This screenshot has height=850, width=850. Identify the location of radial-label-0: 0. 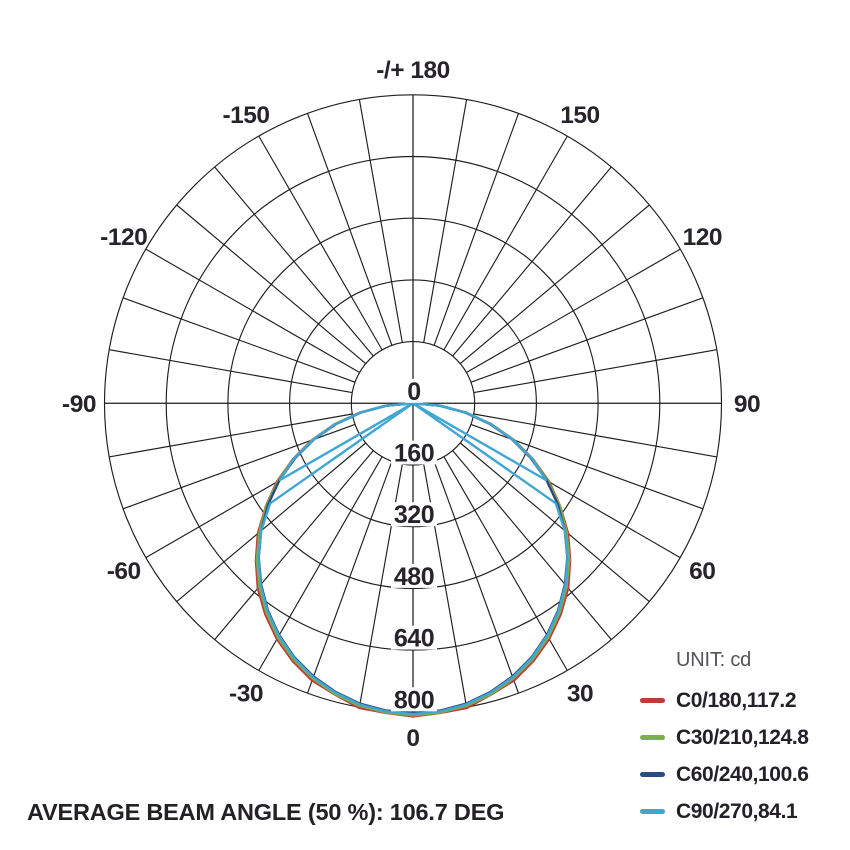
(413, 392).